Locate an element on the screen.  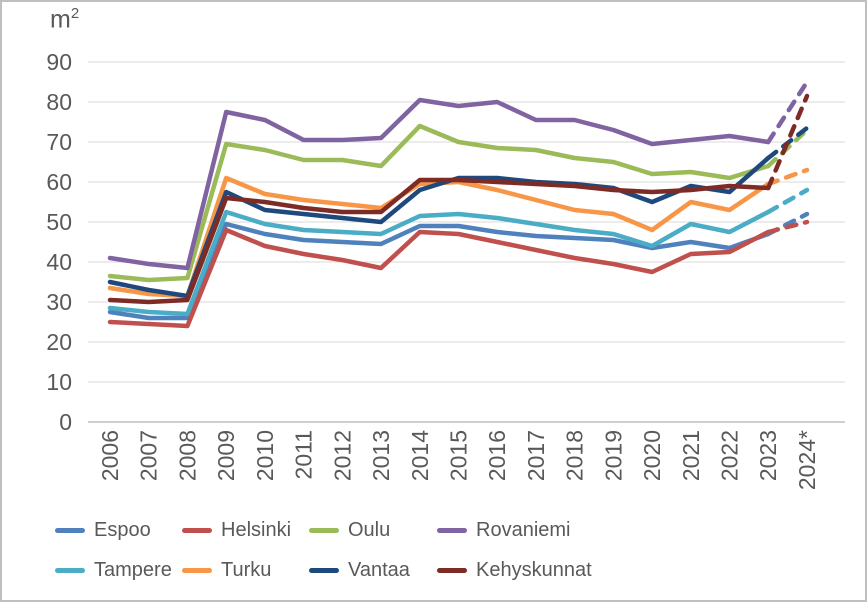
legend-item-kehyskunnat: Kehyskunnat is located at coordinates (514, 570).